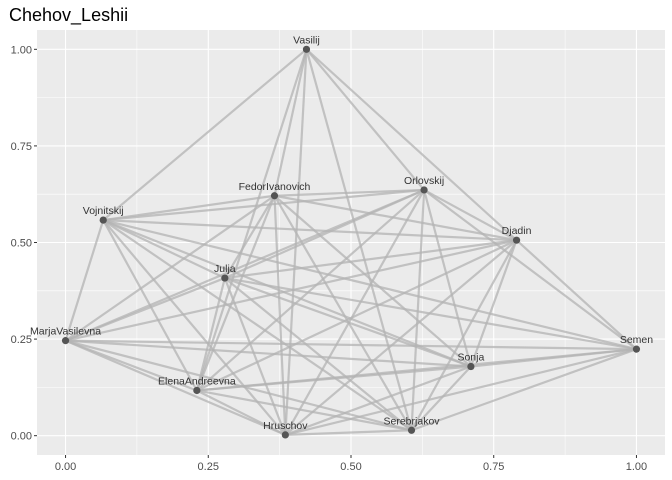 The height and width of the screenshot is (480, 672). Describe the element at coordinates (275, 187) in the screenshot. I see `node-label: FedorIvanovich` at that location.